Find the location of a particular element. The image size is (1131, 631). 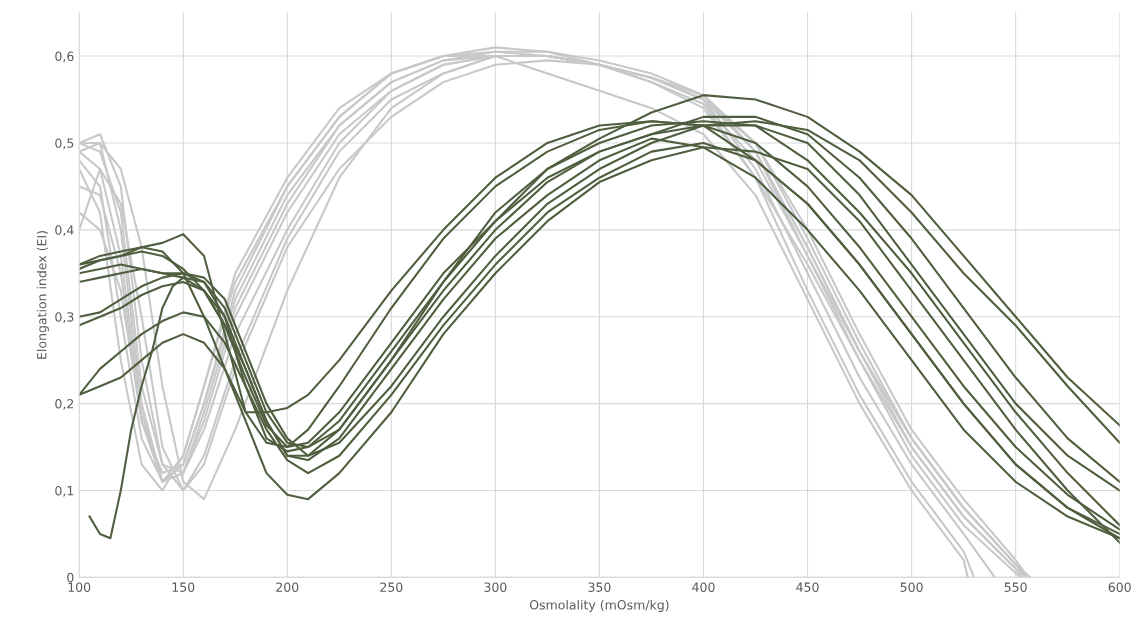

x-tick-label: 100 is located at coordinates (79, 587).